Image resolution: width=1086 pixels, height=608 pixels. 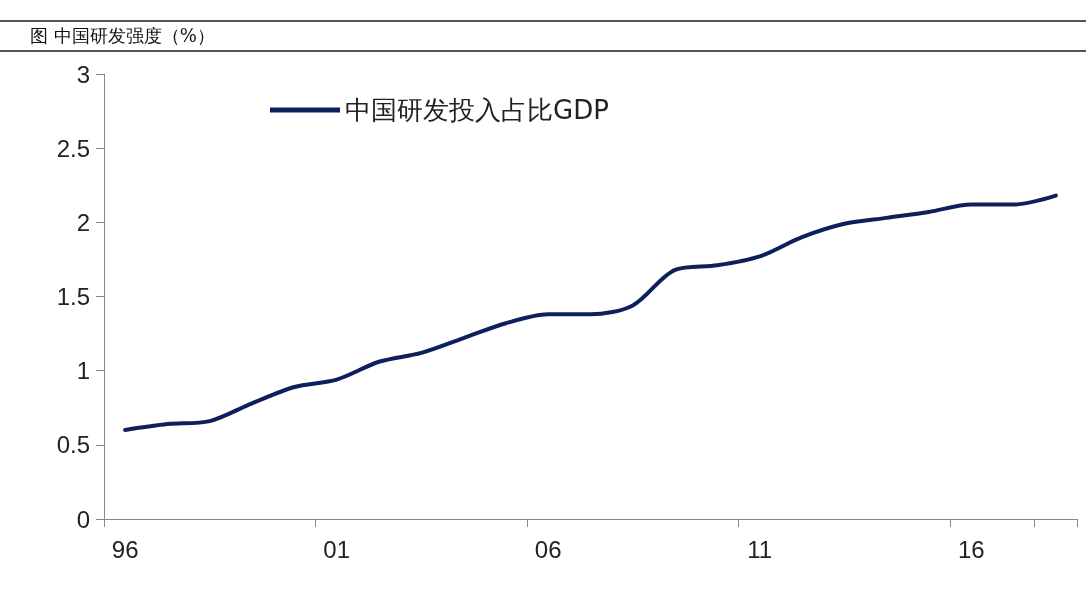 What do you see at coordinates (83, 74) in the screenshot?
I see `y-tick-label: 3` at bounding box center [83, 74].